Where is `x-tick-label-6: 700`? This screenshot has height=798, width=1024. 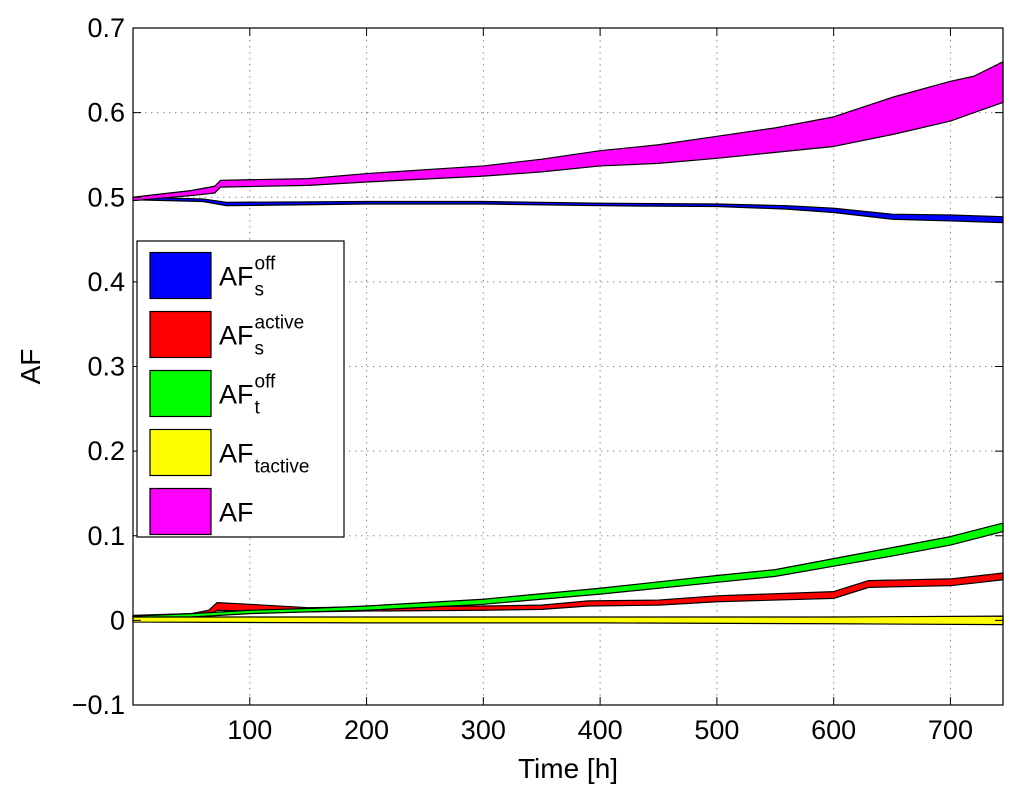 x-tick-label-6: 700 is located at coordinates (950, 730).